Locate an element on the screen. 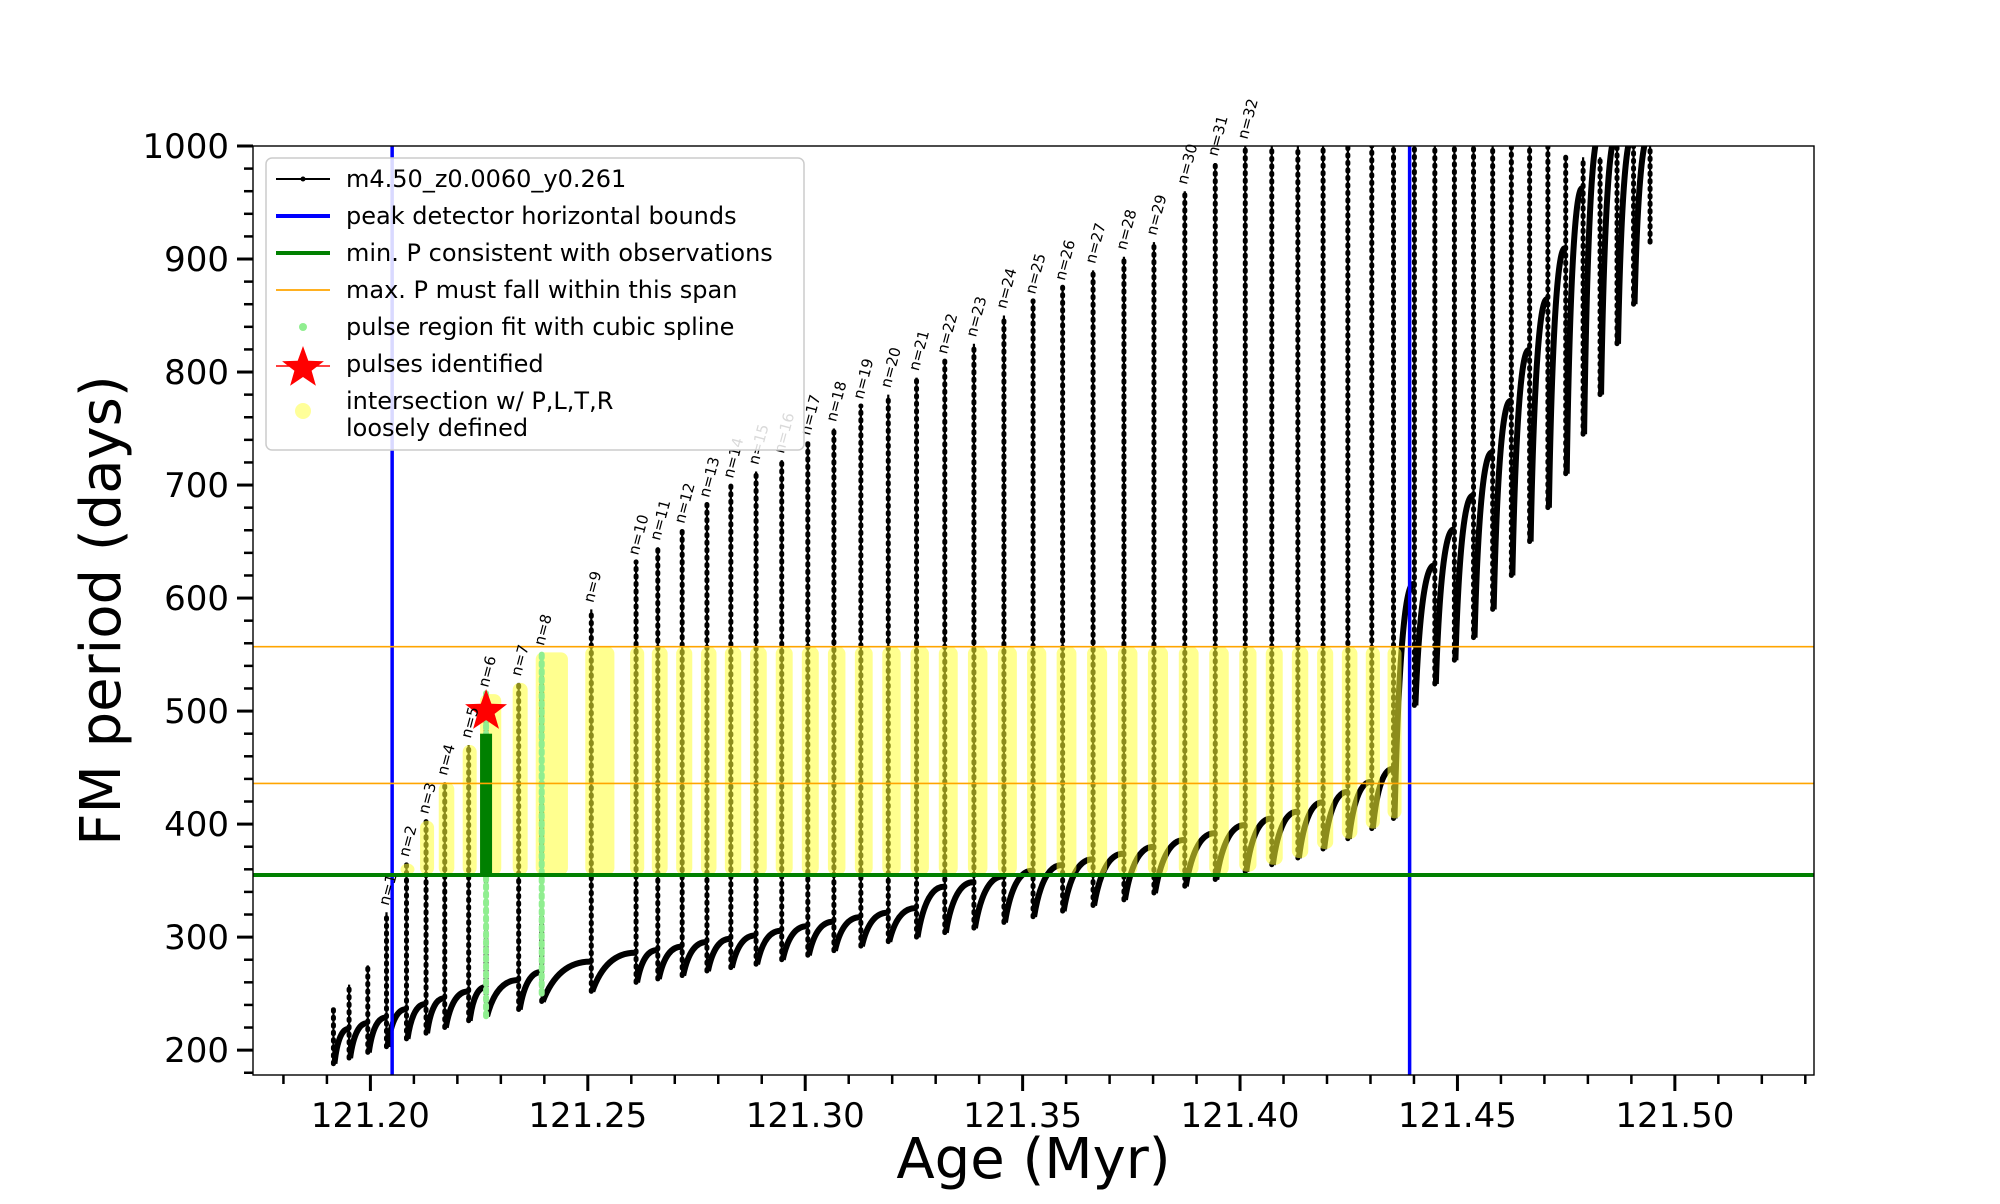  y-tick-label: 800 is located at coordinates (196, 373).